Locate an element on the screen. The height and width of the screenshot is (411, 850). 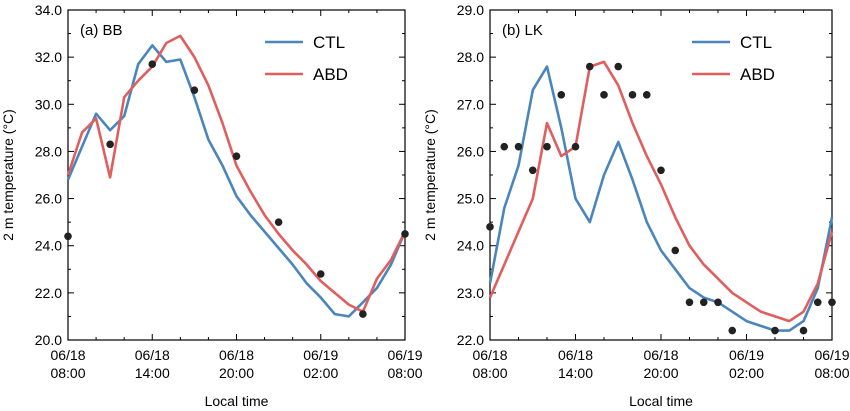
y-tick-label: 30.0 is located at coordinates (48, 104).